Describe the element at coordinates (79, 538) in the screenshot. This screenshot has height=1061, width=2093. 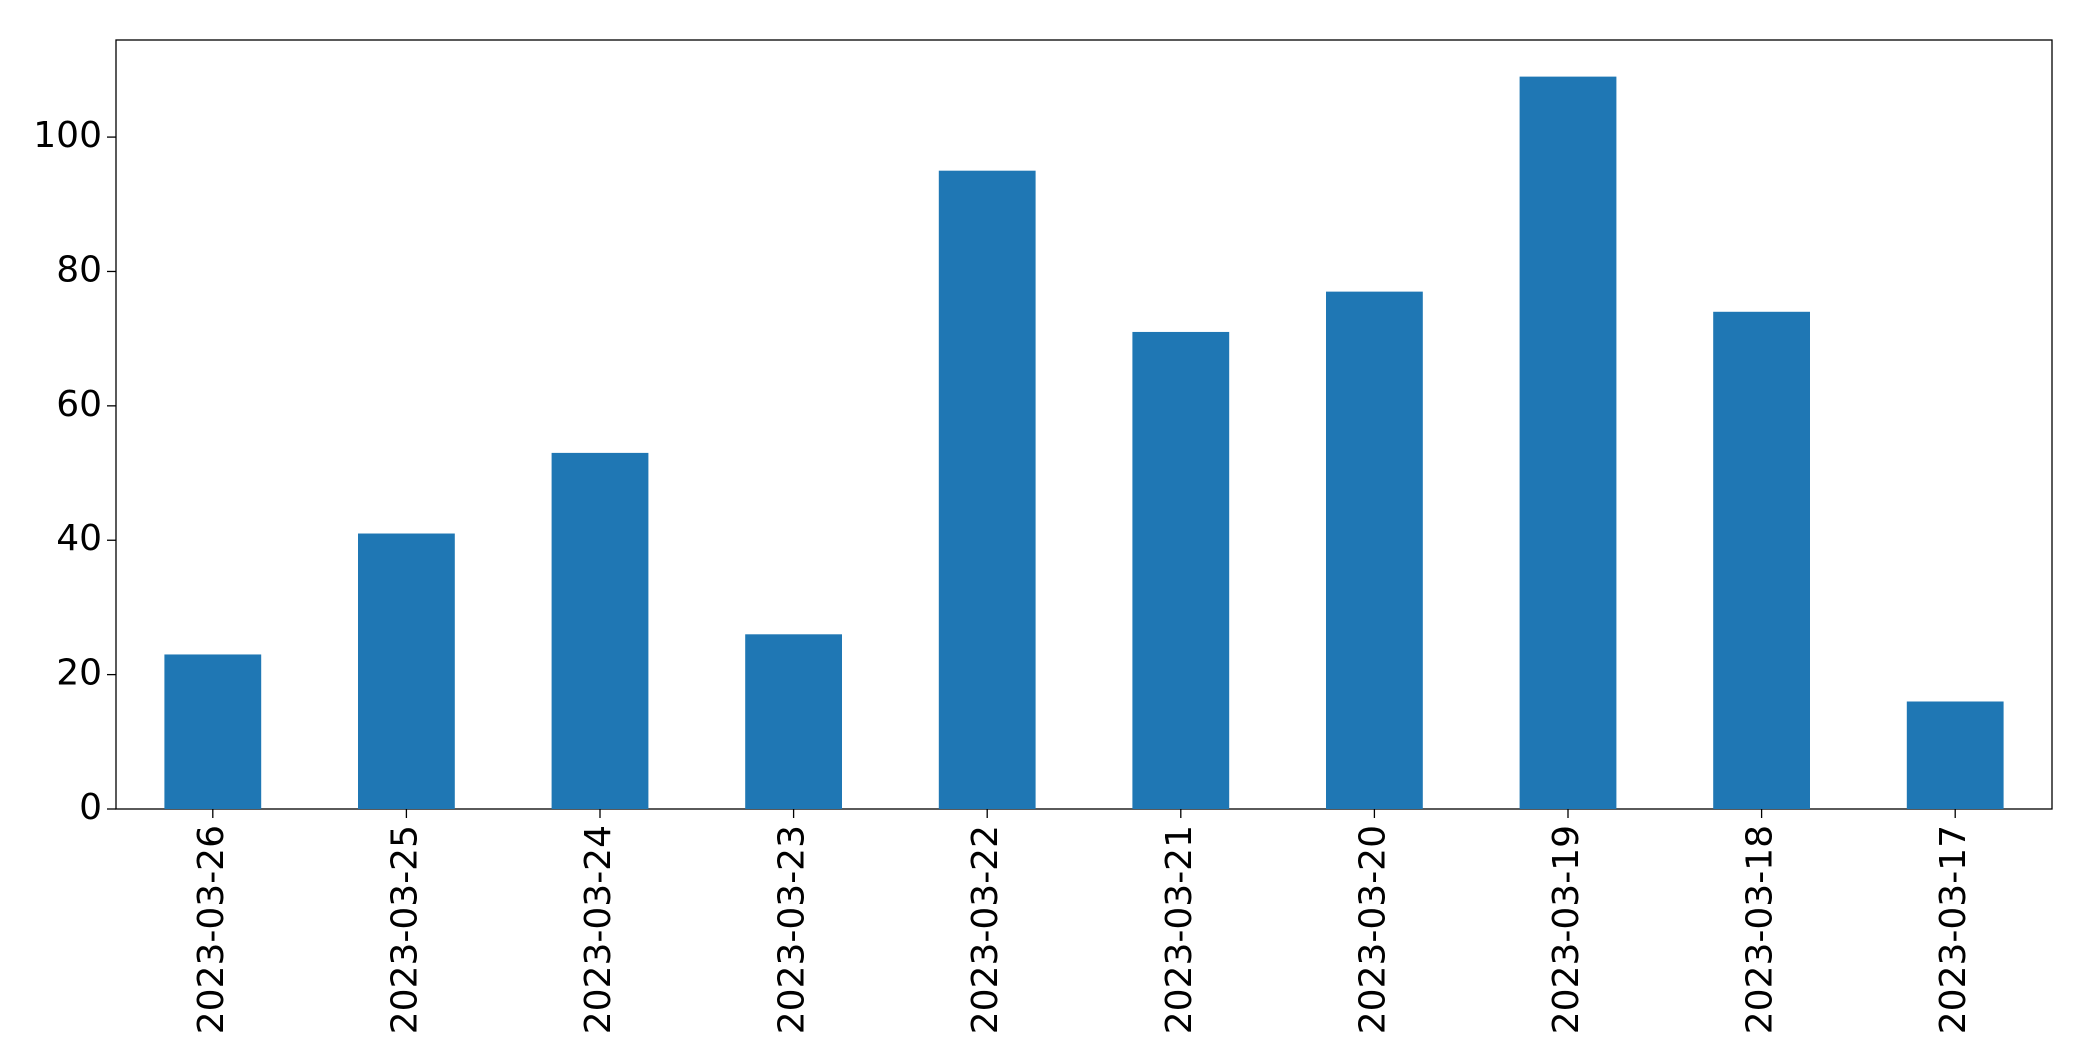
I see `y-tick-label: 40` at that location.